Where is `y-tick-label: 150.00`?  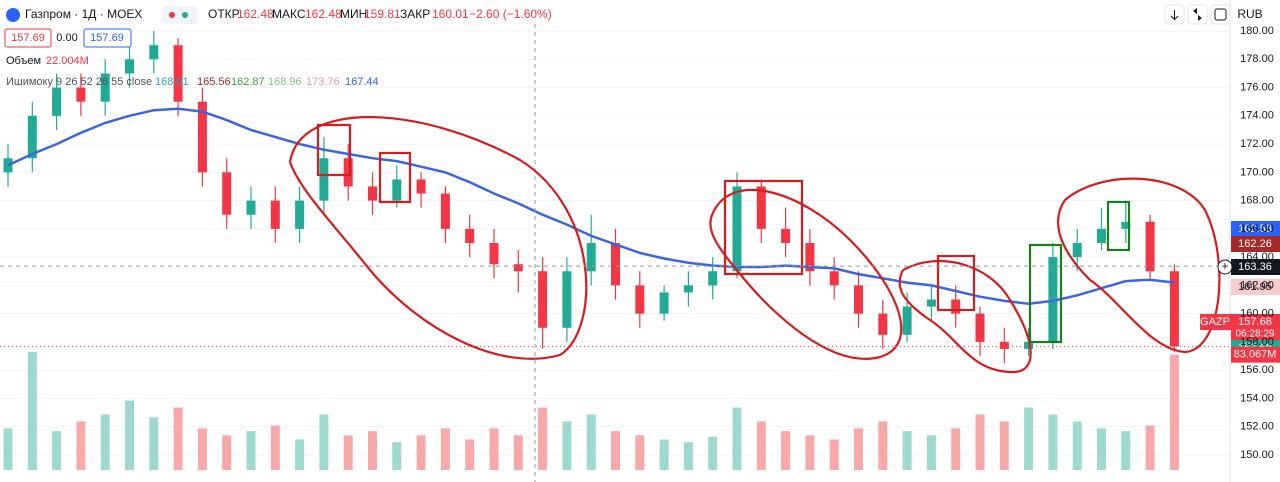
y-tick-label: 150.00 is located at coordinates (1257, 455).